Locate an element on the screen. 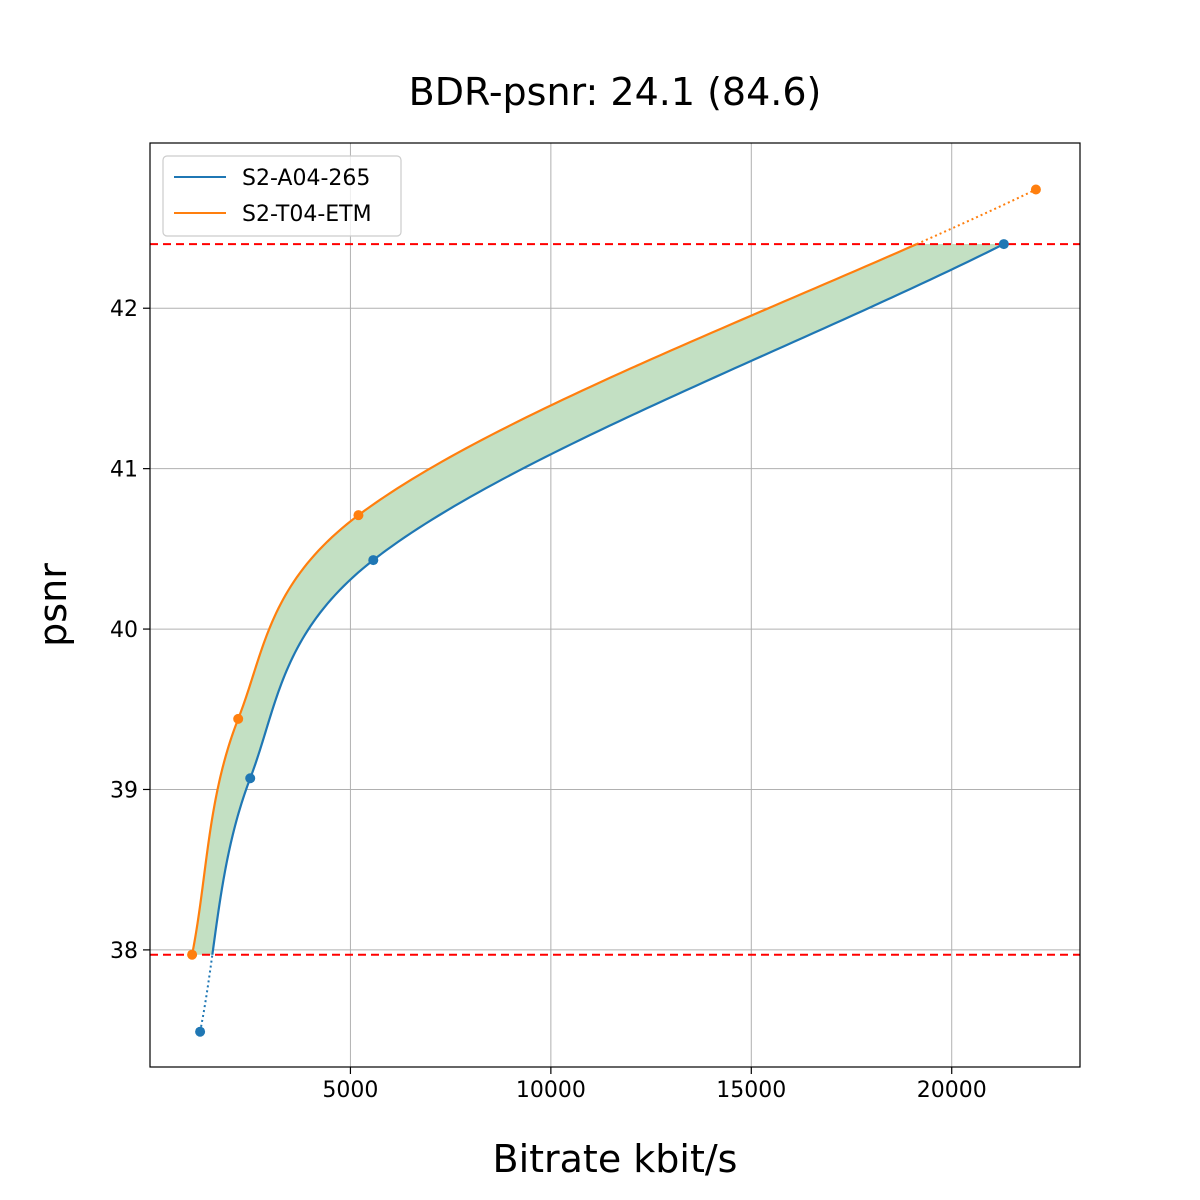 The image size is (1200, 1200). y-tick-label-42: 42 is located at coordinates (124, 309).